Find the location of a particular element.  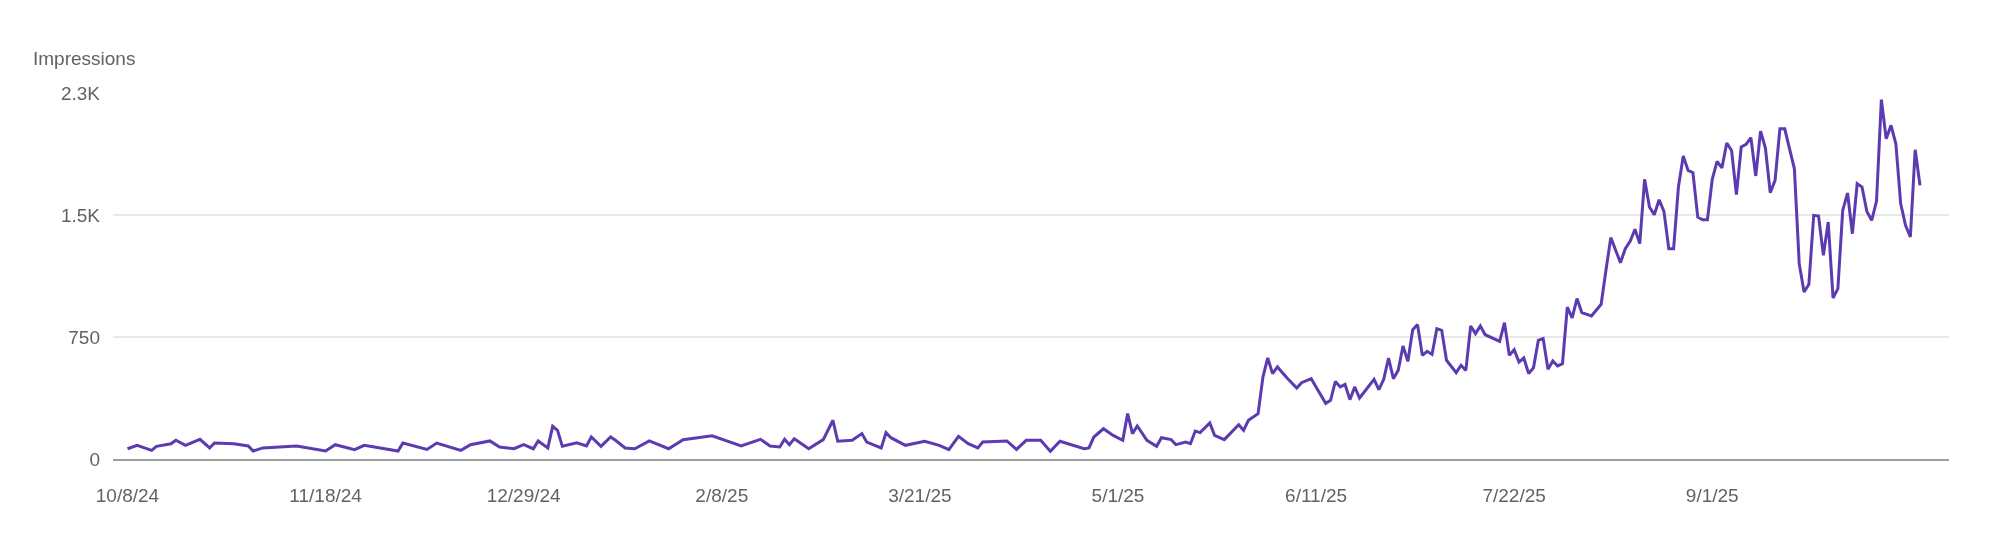

x-tick-label: 2/8/25 is located at coordinates (722, 495).